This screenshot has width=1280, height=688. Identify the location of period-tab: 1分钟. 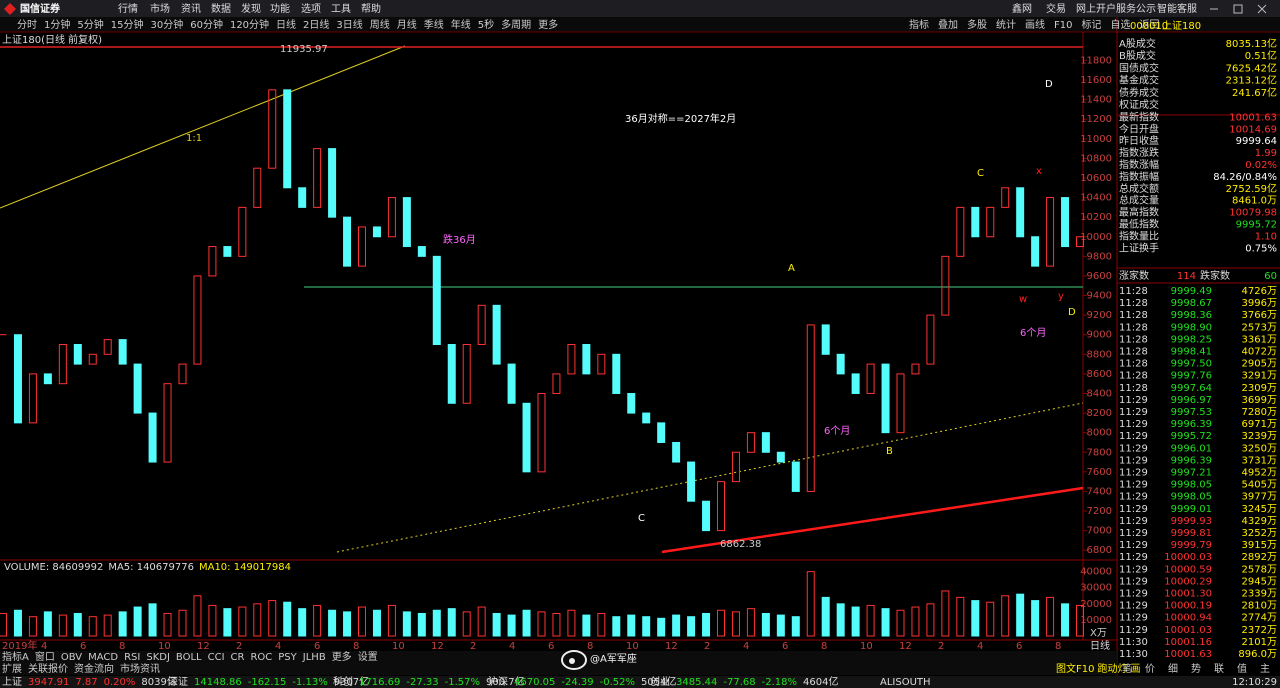
(57, 24).